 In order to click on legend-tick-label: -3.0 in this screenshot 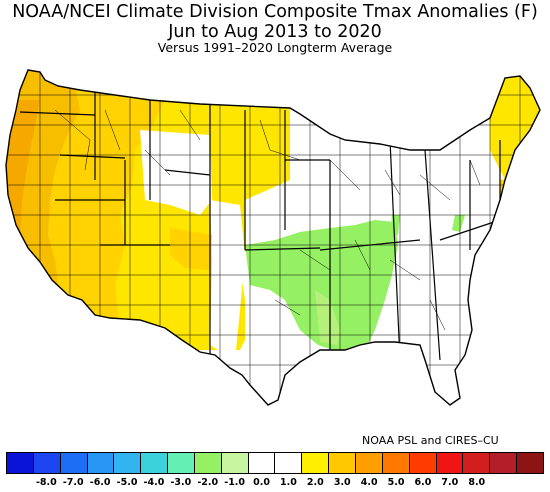, I will do `click(181, 482)`.